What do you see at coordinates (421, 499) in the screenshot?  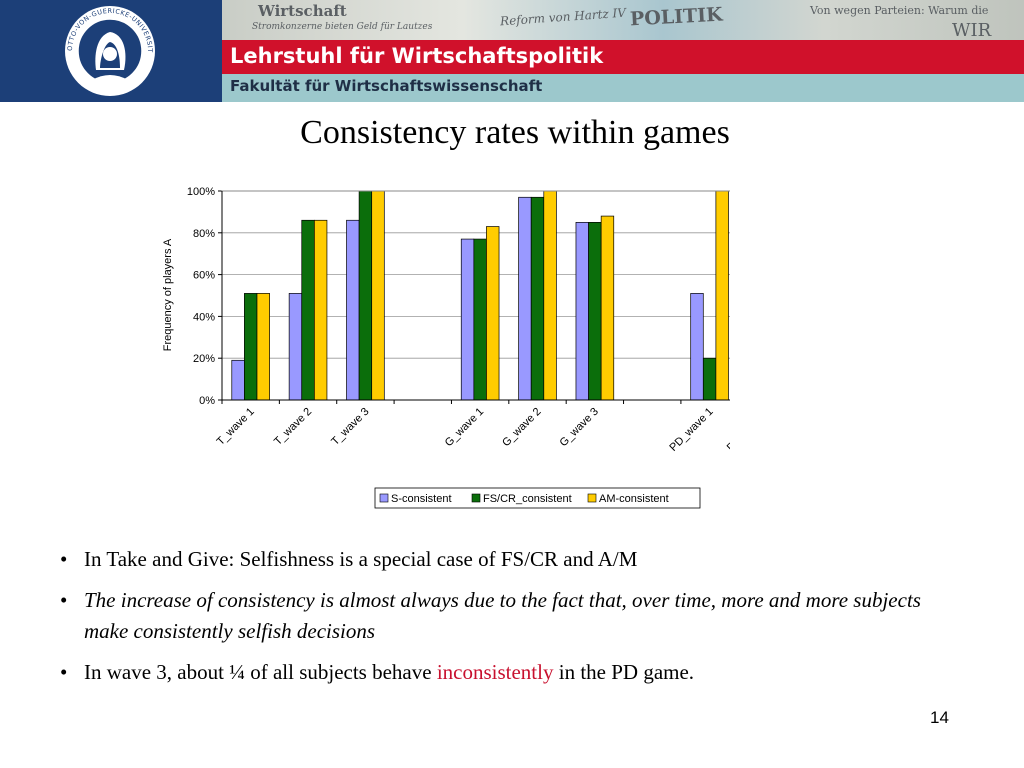 I see `legend-label: S-consistent` at bounding box center [421, 499].